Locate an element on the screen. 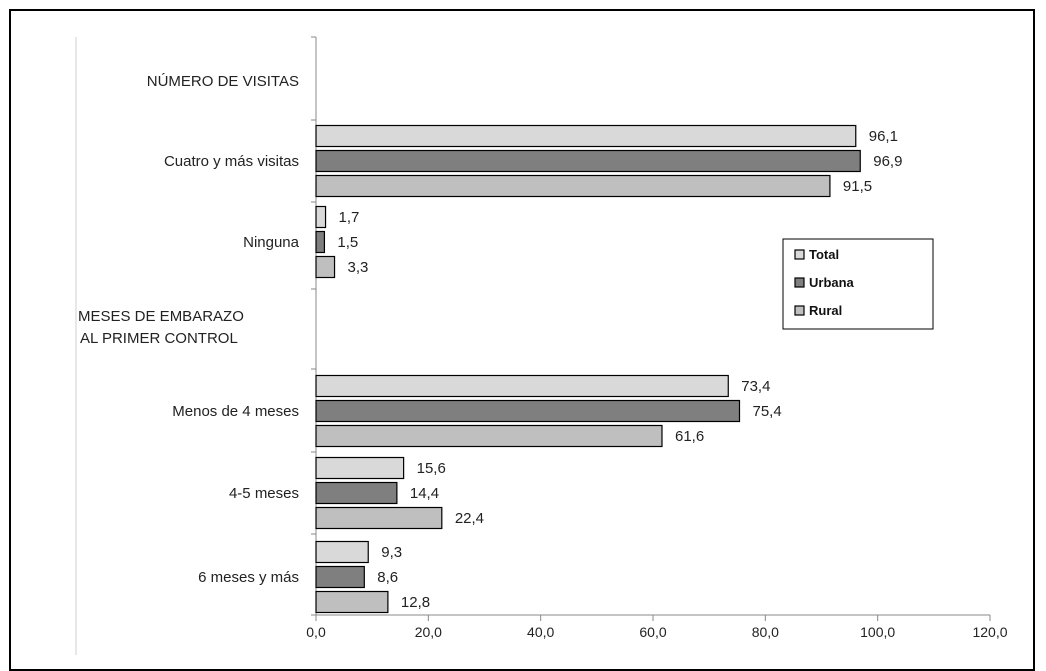  x-tick-label: 20,0 is located at coordinates (428, 632).